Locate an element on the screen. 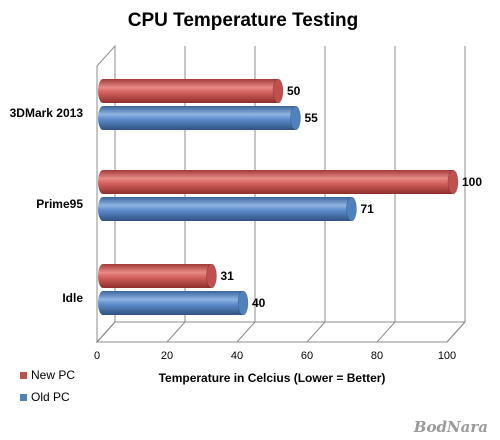 Image resolution: width=500 pixels, height=440 pixels. category-label: 3DMark 2013 is located at coordinates (47, 113).